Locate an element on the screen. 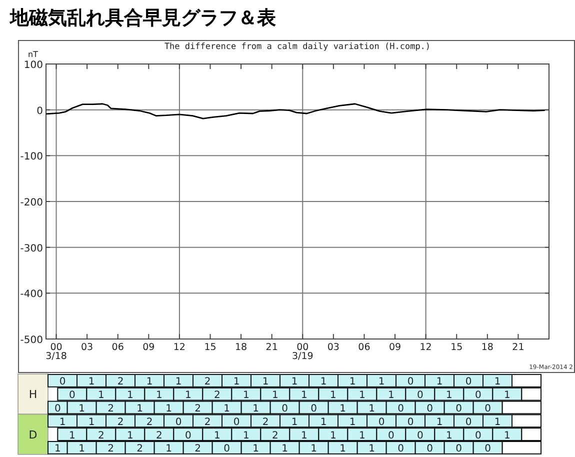 This screenshot has width=575, height=457. x-tick-label: 06 is located at coordinates (118, 347).